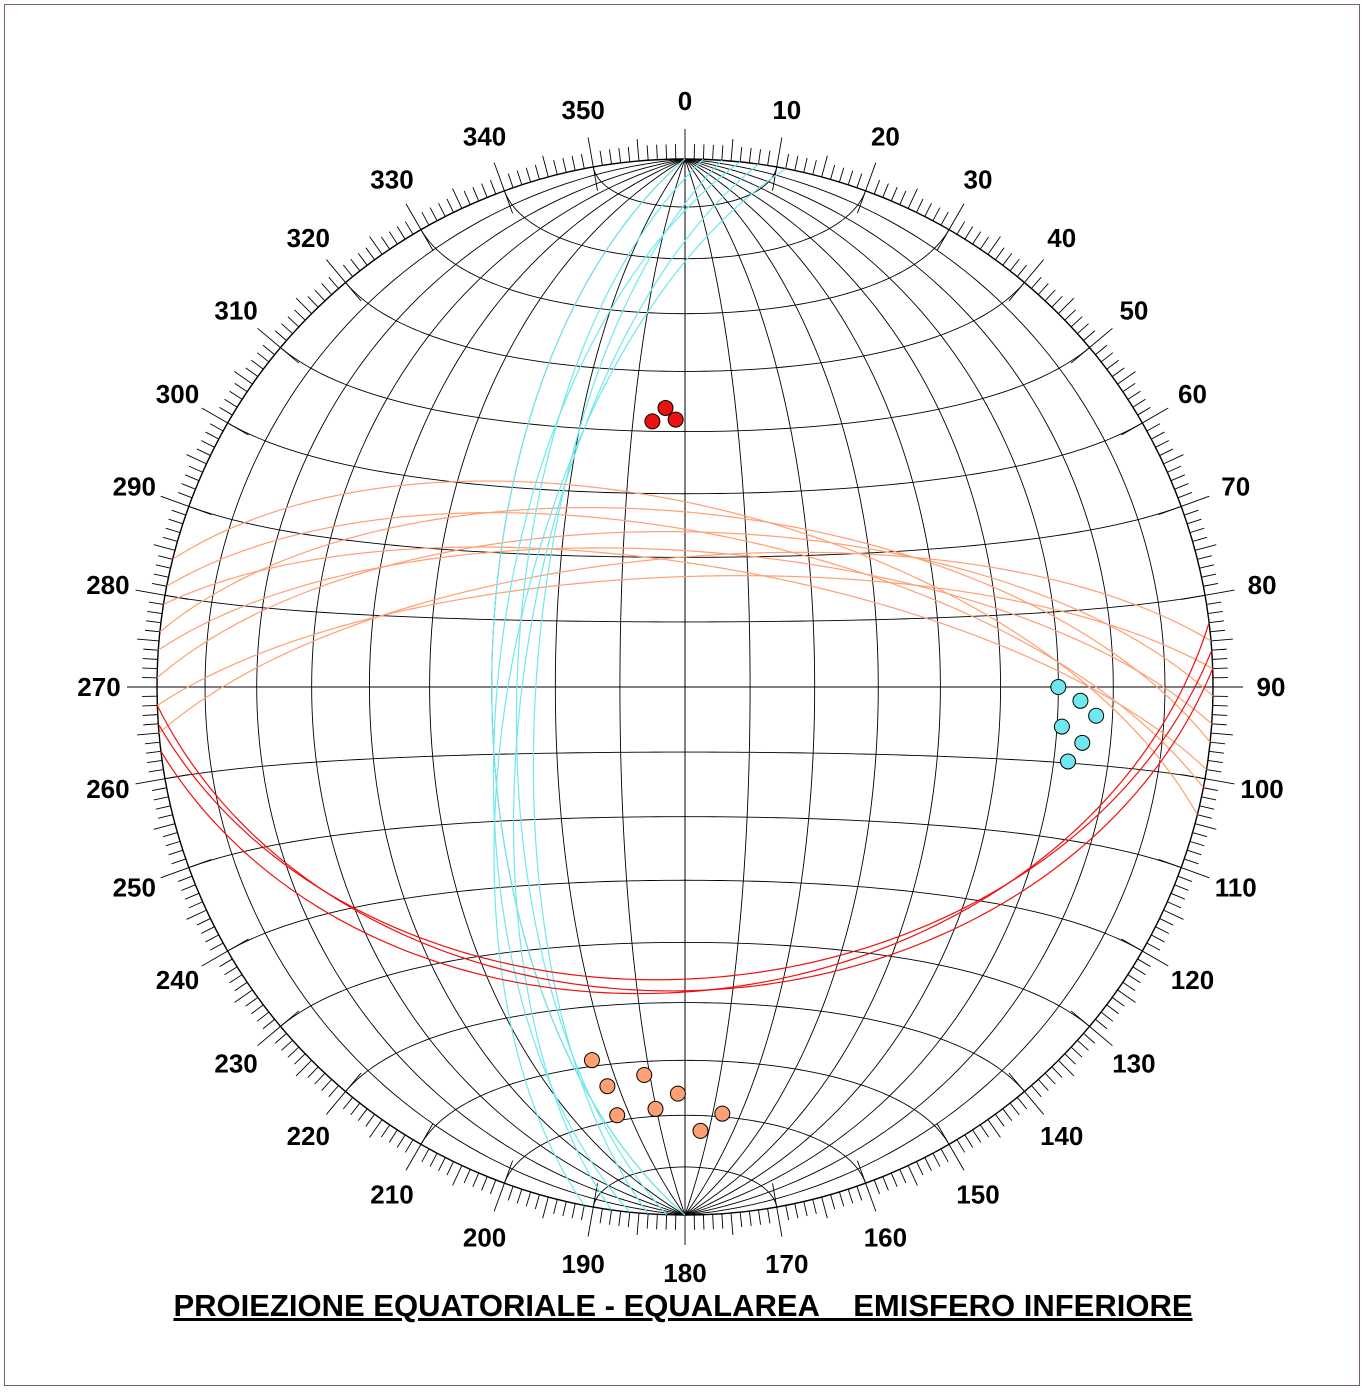  What do you see at coordinates (1262, 585) in the screenshot?
I see `azimuth-label: 80` at bounding box center [1262, 585].